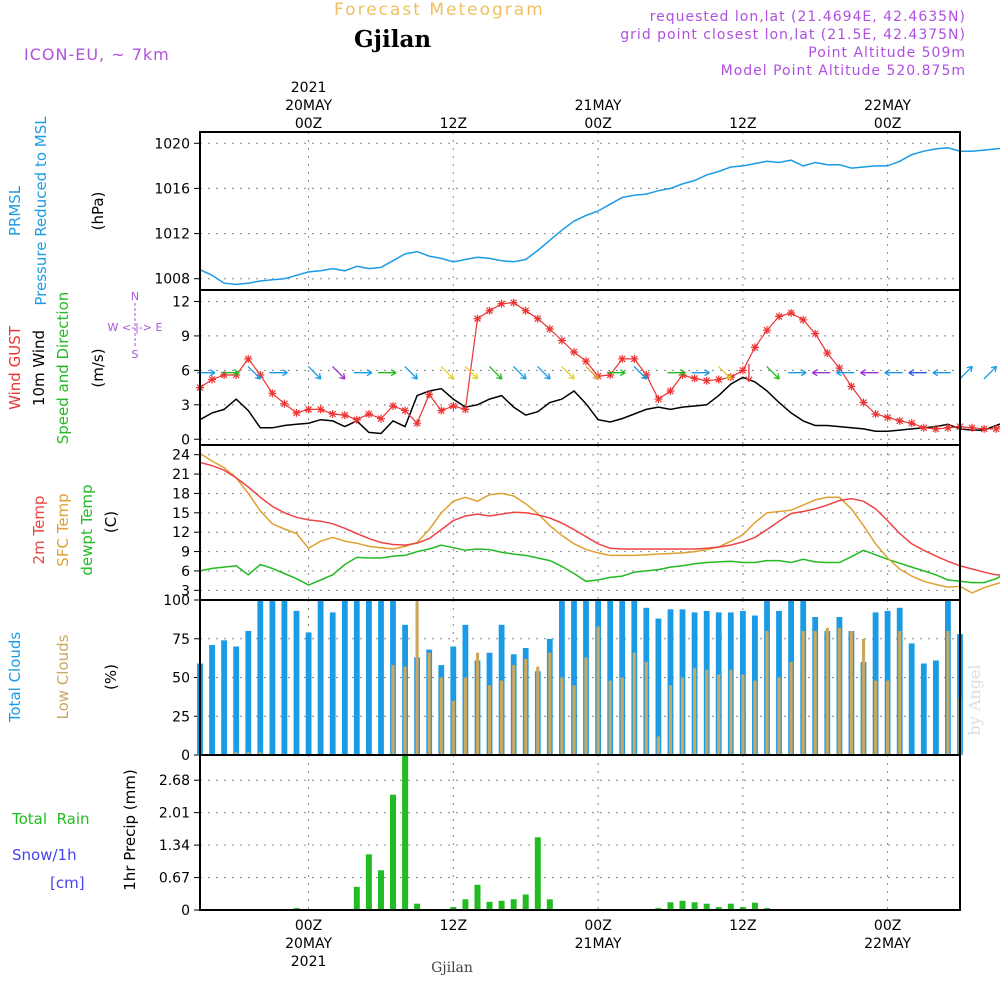 The image size is (1000, 1000). Describe the element at coordinates (135, 296) in the screenshot. I see `compass-north: N` at that location.